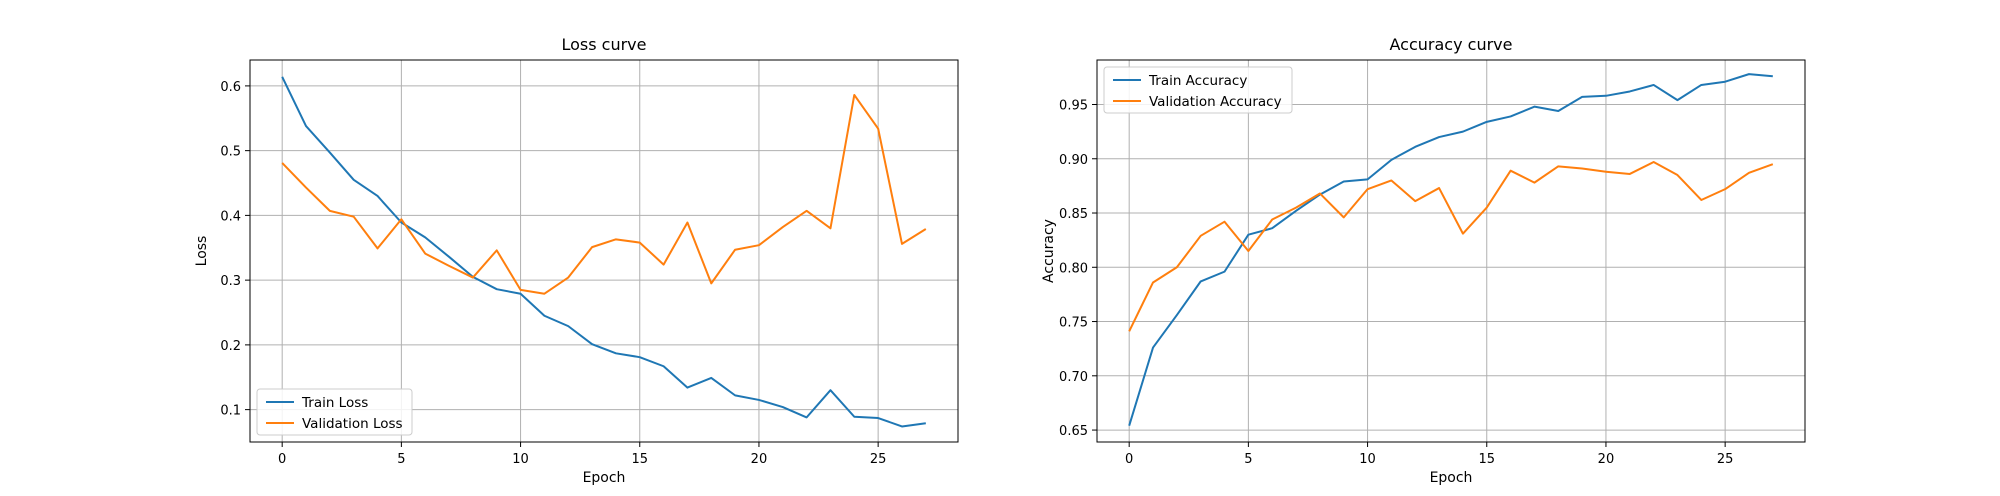 Image resolution: width=2000 pixels, height=496 pixels. Describe the element at coordinates (230, 411) in the screenshot. I see `y-tick-label: 0.1` at that location.